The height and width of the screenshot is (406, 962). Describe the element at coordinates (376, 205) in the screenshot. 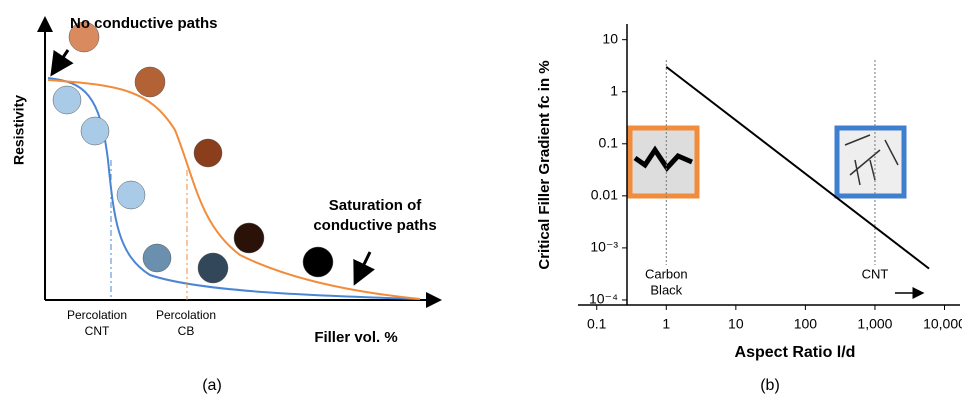

I see `annotation: Saturation of` at that location.